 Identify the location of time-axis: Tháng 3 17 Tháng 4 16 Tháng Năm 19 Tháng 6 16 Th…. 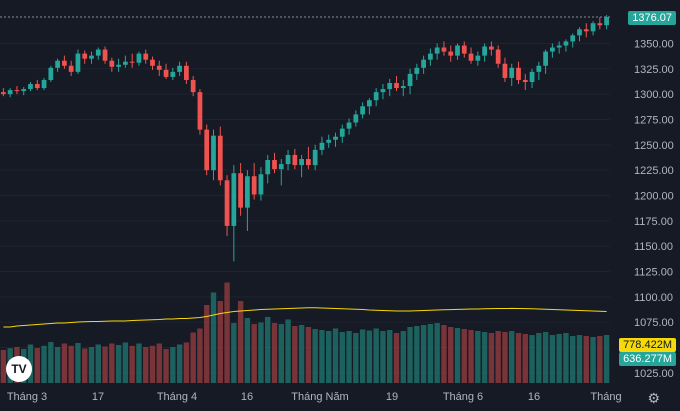
(314, 397).